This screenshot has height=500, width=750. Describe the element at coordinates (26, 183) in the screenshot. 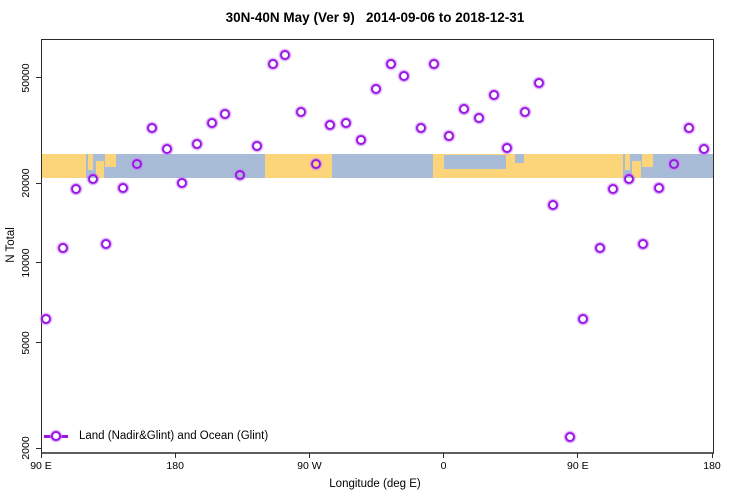

I see `y-axis-tick-label: 20000` at that location.